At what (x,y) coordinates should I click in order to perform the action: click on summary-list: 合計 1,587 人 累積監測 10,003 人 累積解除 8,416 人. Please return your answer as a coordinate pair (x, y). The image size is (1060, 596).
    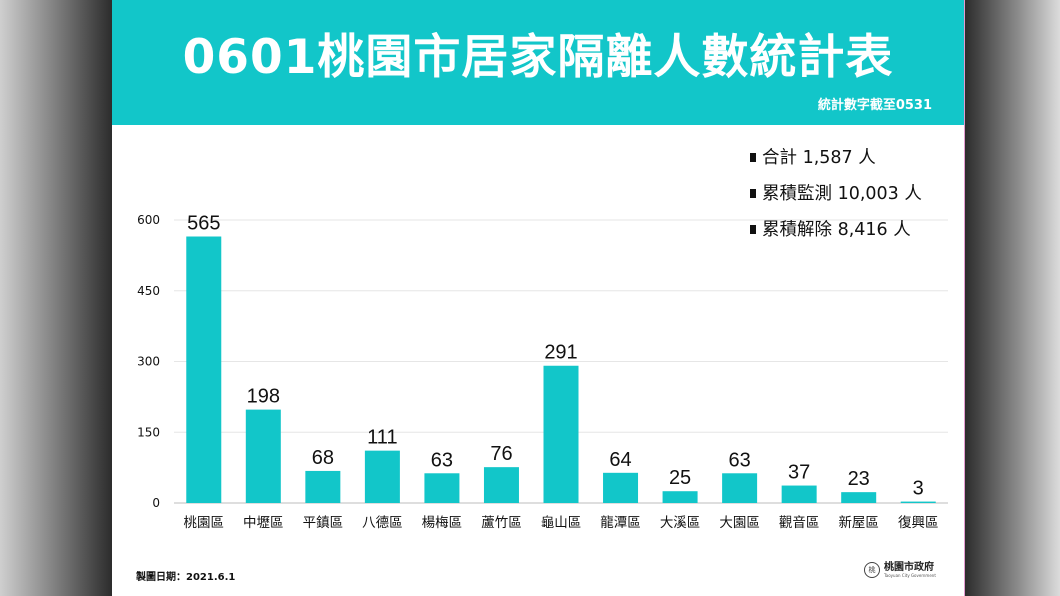
    Looking at the image, I should click on (836, 200).